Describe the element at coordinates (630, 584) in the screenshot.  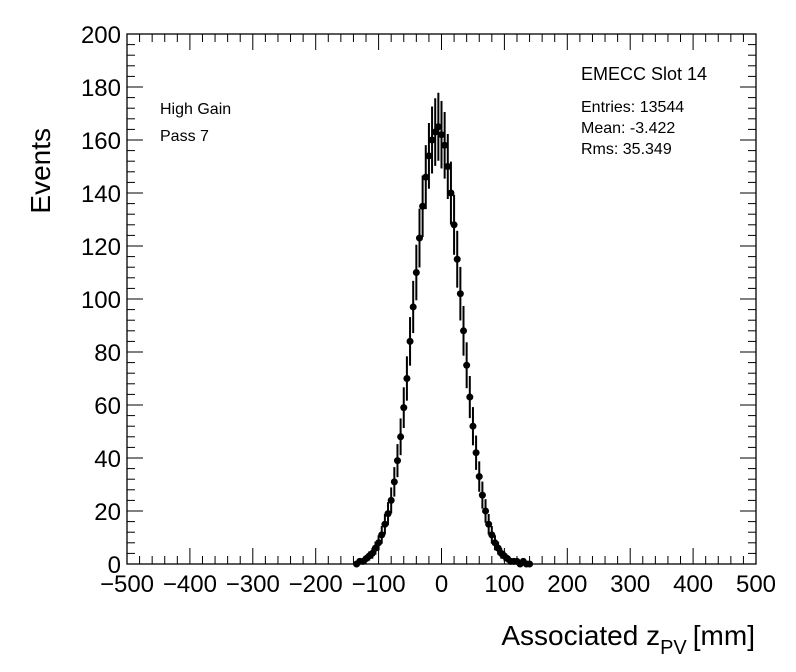
I see `x-tick-label: 300` at that location.